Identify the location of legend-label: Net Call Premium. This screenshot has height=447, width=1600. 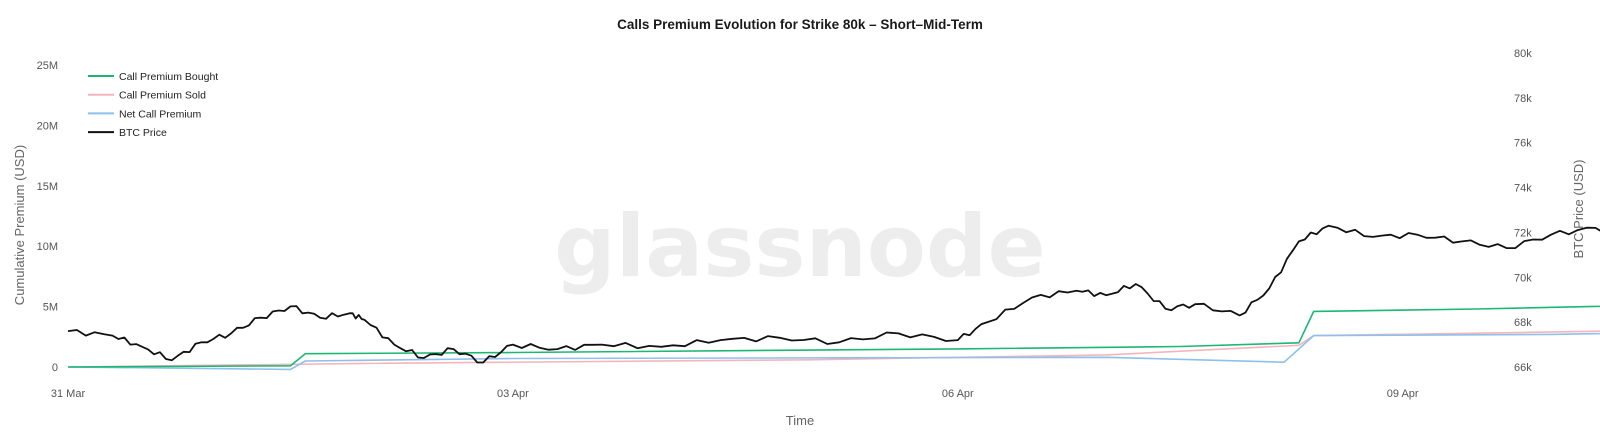
(160, 114).